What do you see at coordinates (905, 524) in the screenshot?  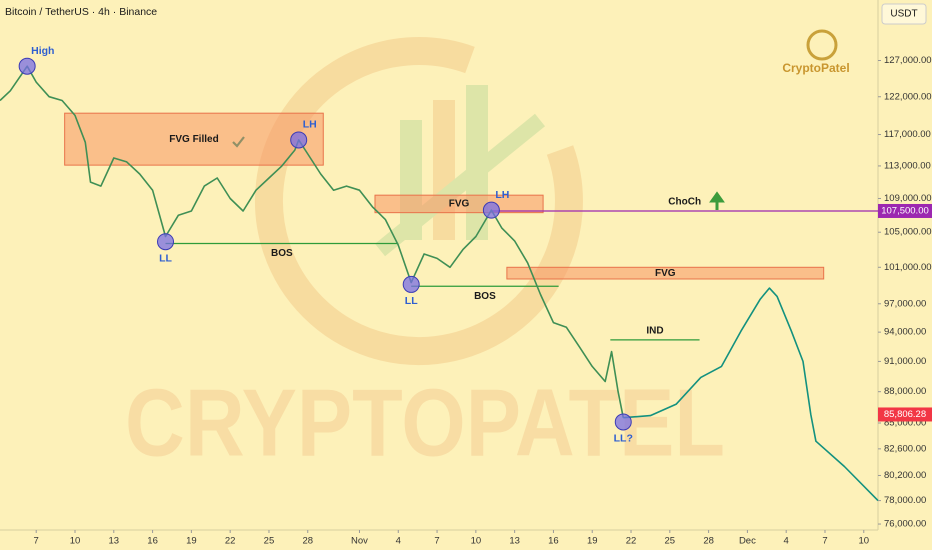 I see `y-tick-label: 76,000.00` at bounding box center [905, 524].